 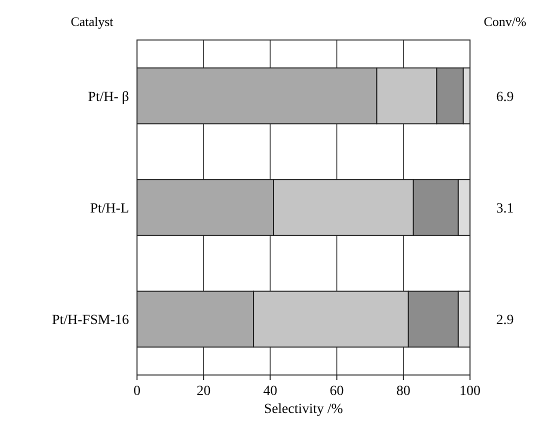 What do you see at coordinates (505, 209) in the screenshot?
I see `text: 3.1` at bounding box center [505, 209].